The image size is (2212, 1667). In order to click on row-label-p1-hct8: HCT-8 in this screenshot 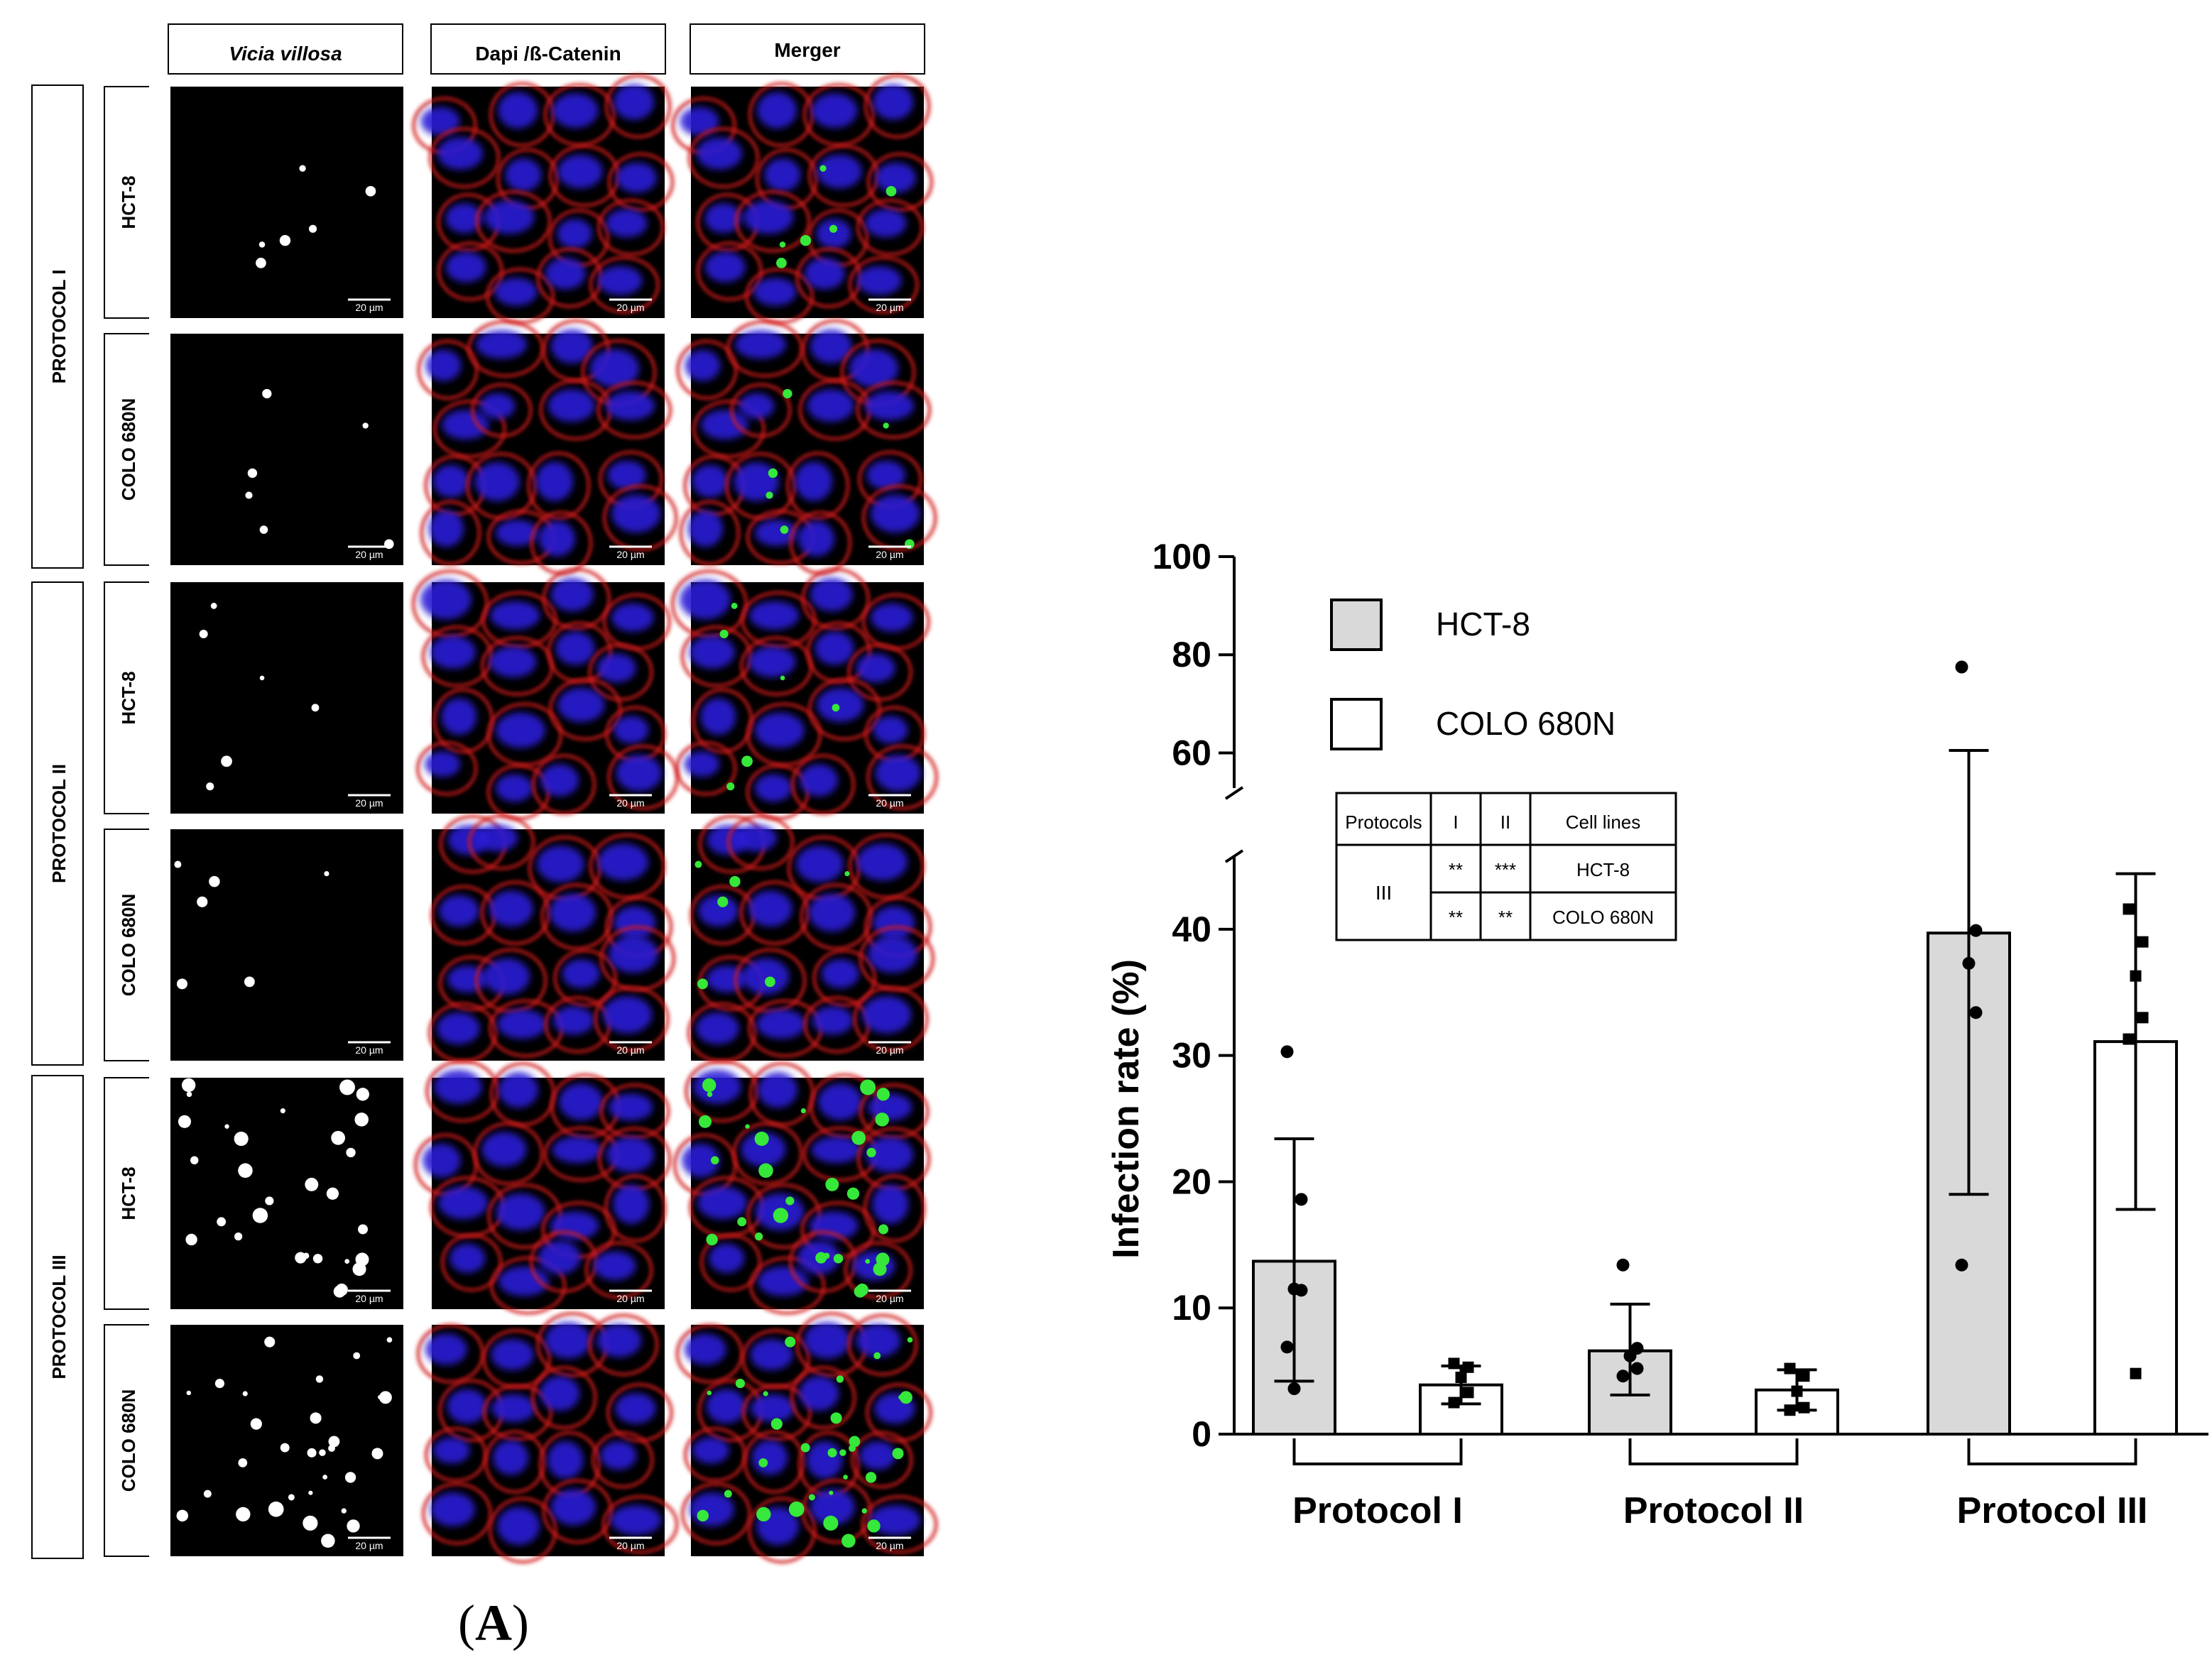, I will do `click(127, 203)`.